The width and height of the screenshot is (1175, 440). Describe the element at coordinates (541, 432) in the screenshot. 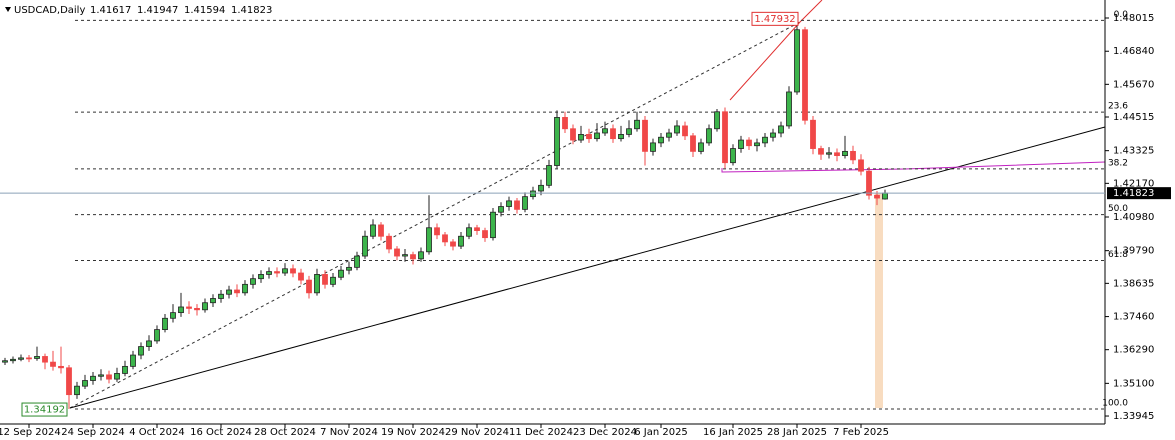

I see `x-tick-label: 11 Dec 2024` at that location.